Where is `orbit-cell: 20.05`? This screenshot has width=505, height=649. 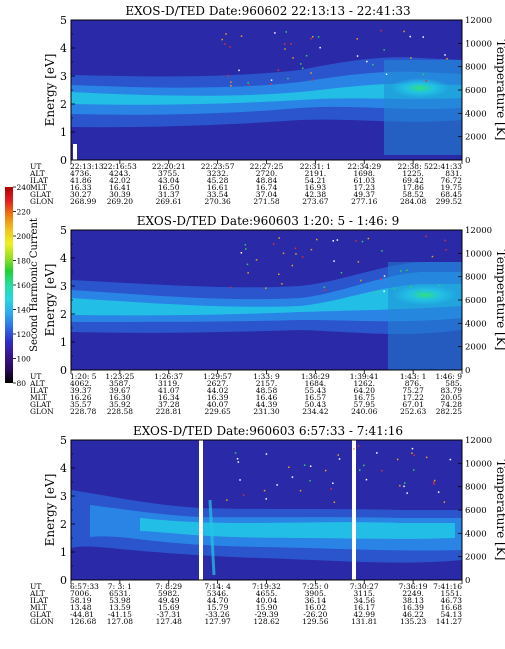
orbit-cell: 20.05 is located at coordinates (452, 397).